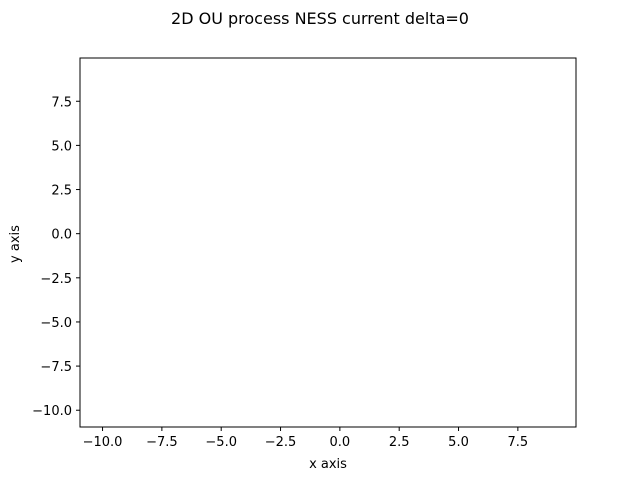 The height and width of the screenshot is (484, 640). Describe the element at coordinates (15, 244) in the screenshot. I see `y-axis-label: y axis` at that location.